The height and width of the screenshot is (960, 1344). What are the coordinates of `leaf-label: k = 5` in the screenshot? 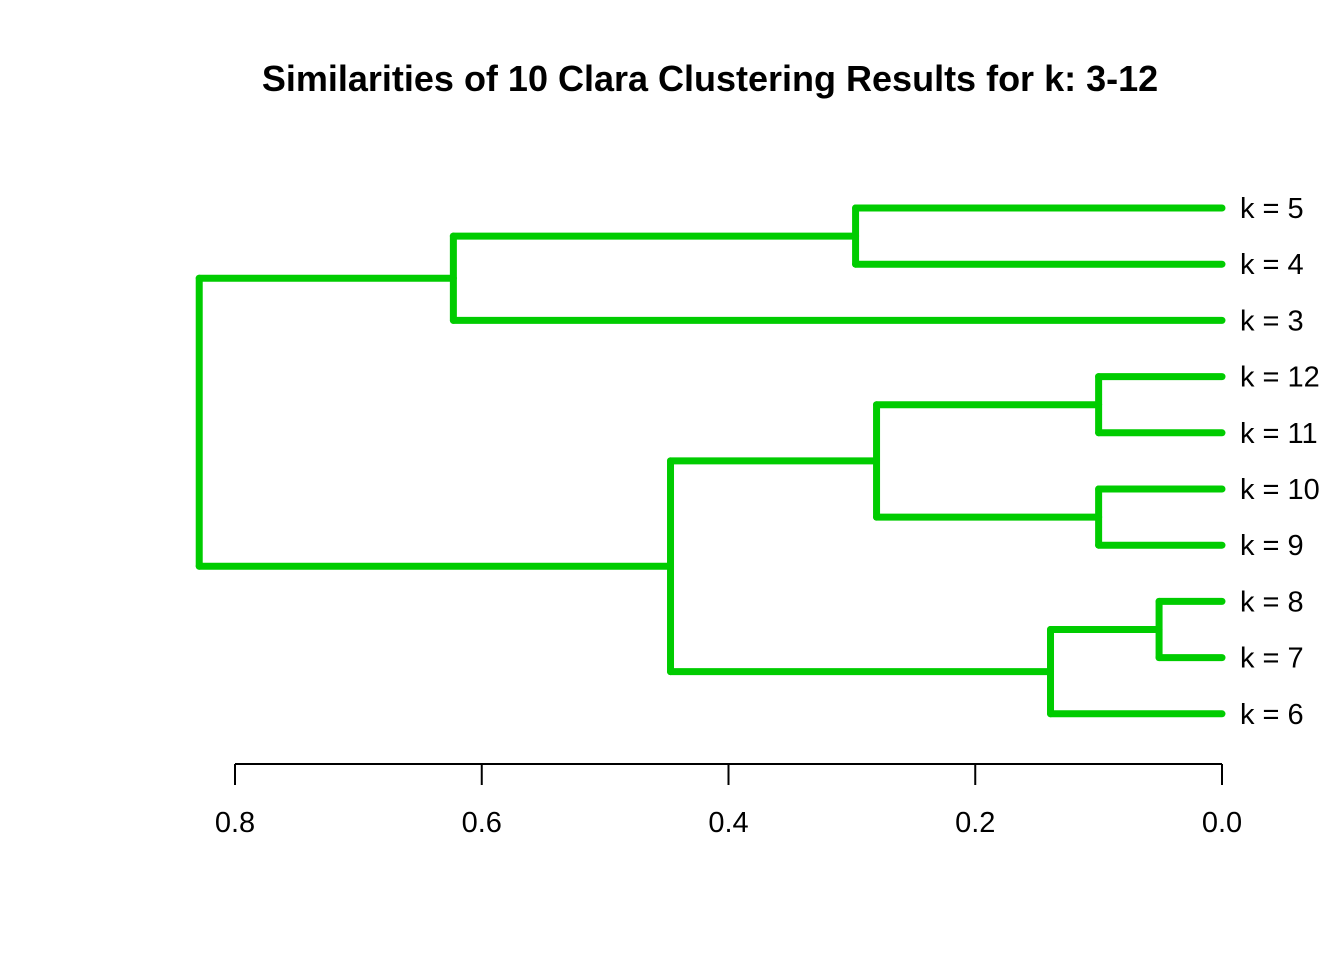 It's located at (1272, 209).